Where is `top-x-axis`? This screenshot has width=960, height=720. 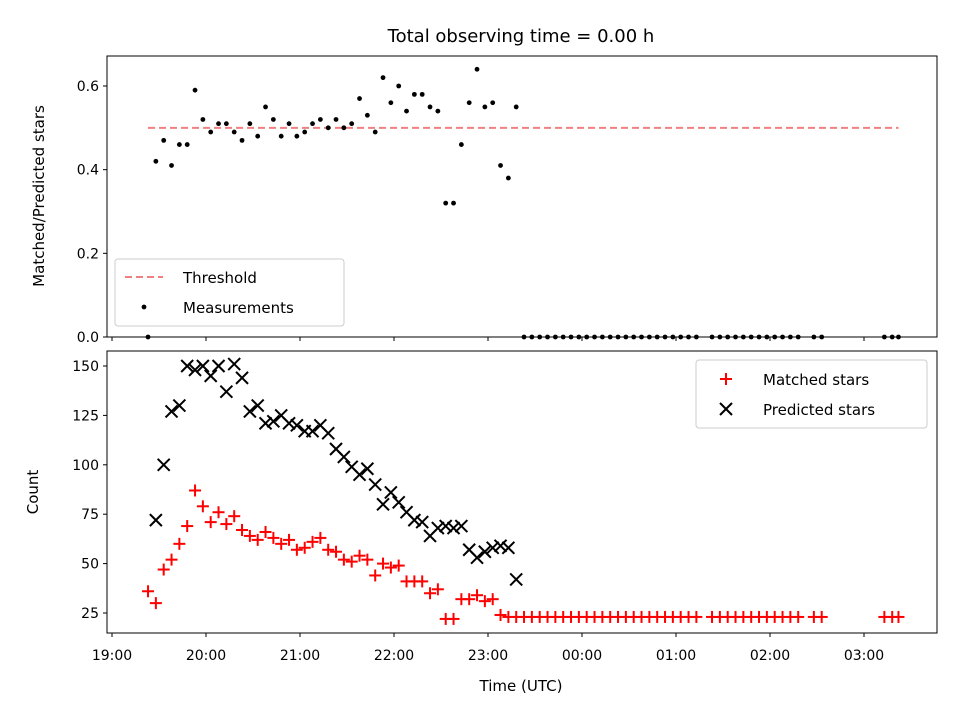 top-x-axis is located at coordinates (488, 339).